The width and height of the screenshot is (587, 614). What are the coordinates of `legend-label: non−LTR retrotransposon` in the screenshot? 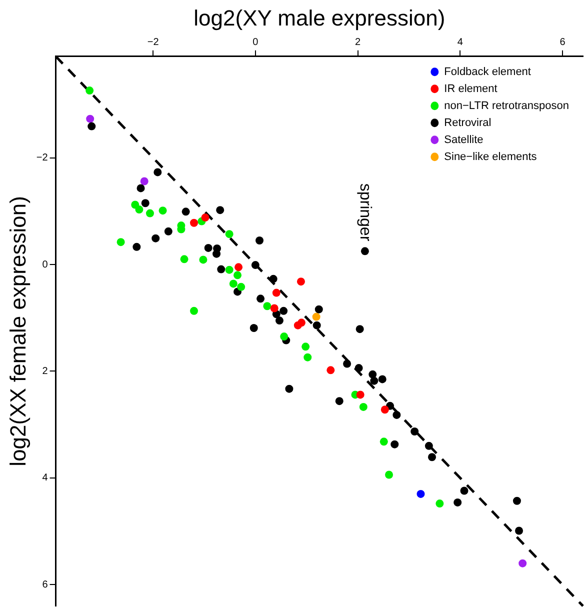 It's located at (507, 106).